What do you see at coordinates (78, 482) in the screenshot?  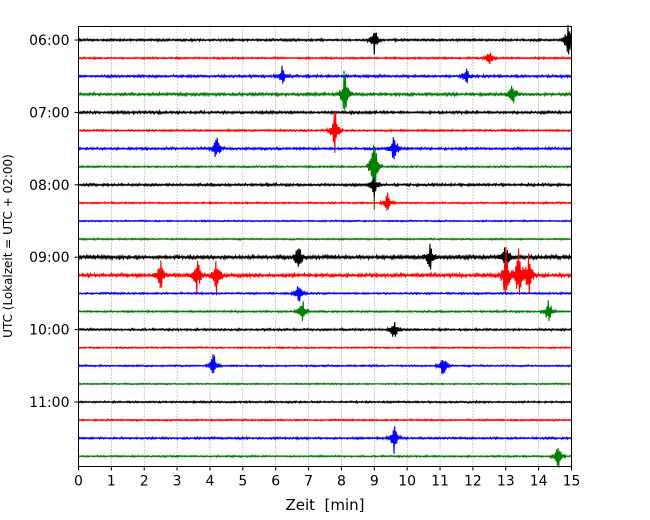 I see `x-tick-label: 0` at bounding box center [78, 482].